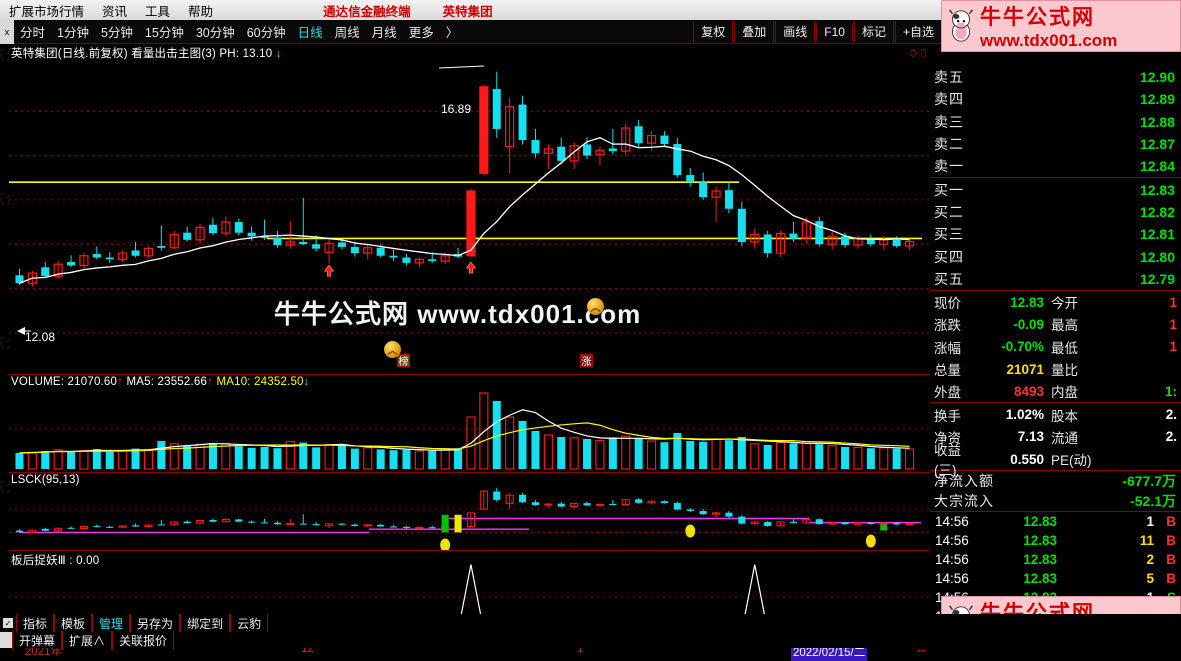 This screenshot has width=1181, height=661. I want to click on button-f10: F10, so click(834, 31).